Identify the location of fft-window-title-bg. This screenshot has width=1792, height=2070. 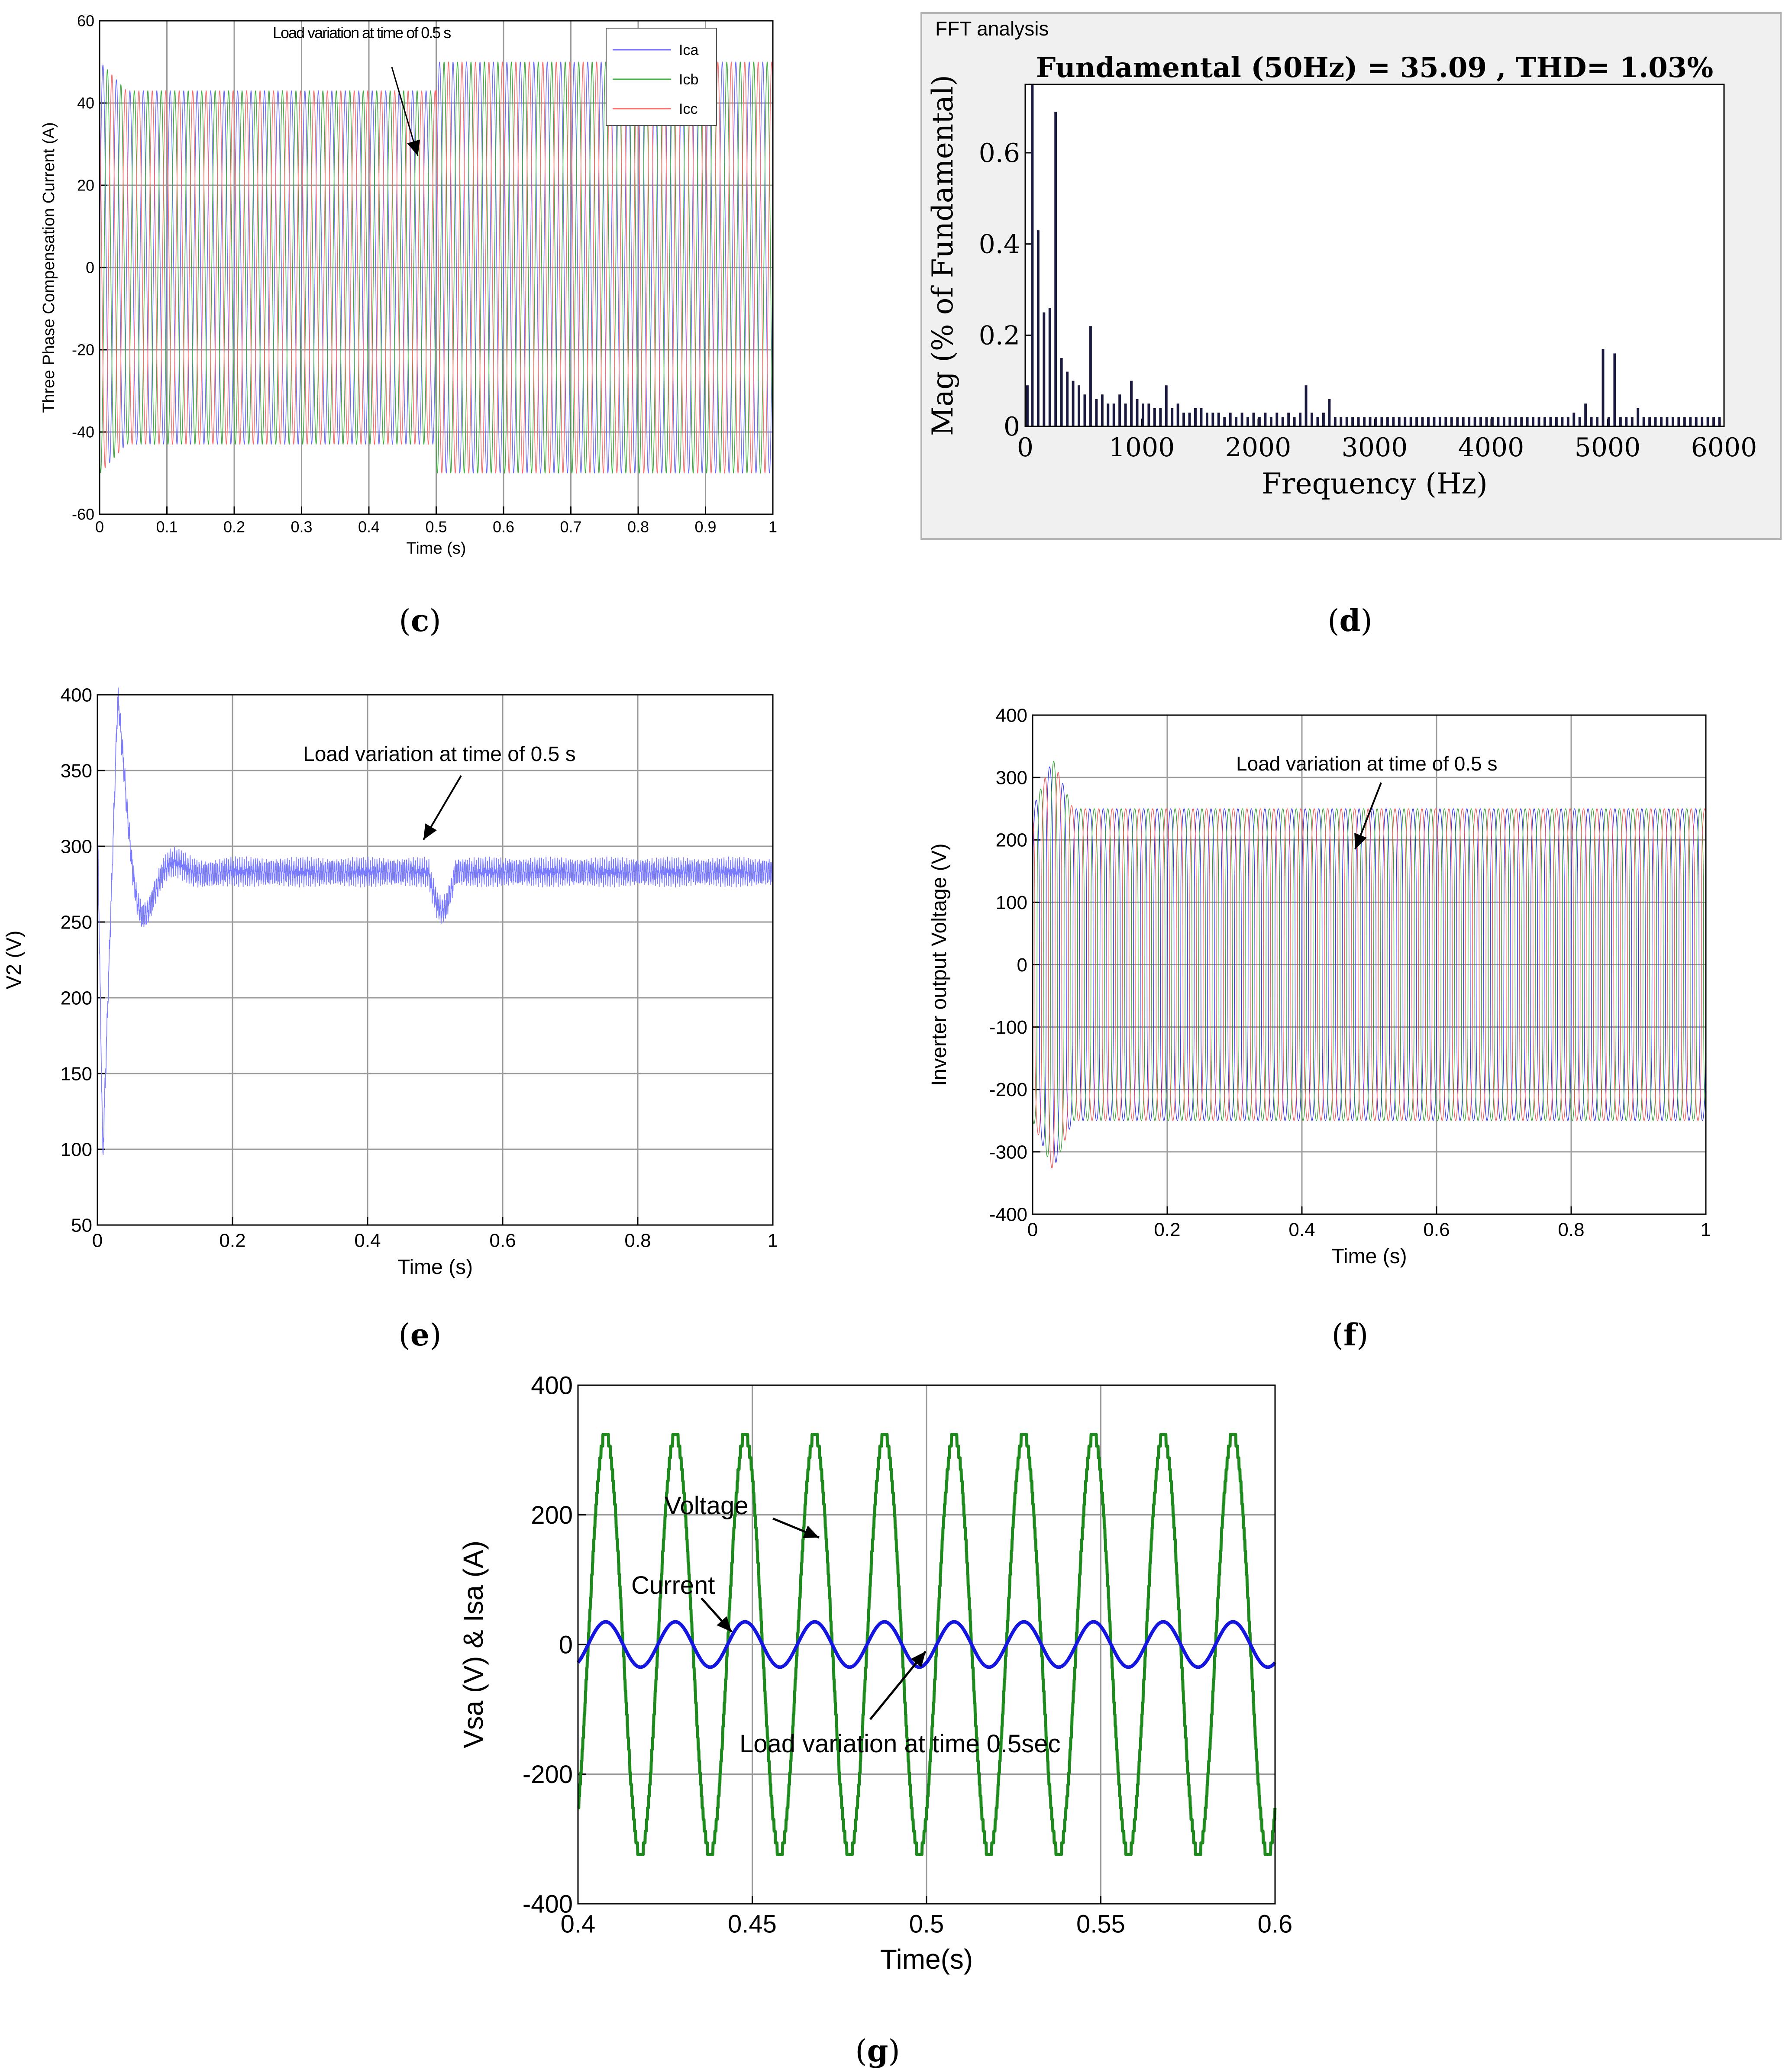
(1004, 28).